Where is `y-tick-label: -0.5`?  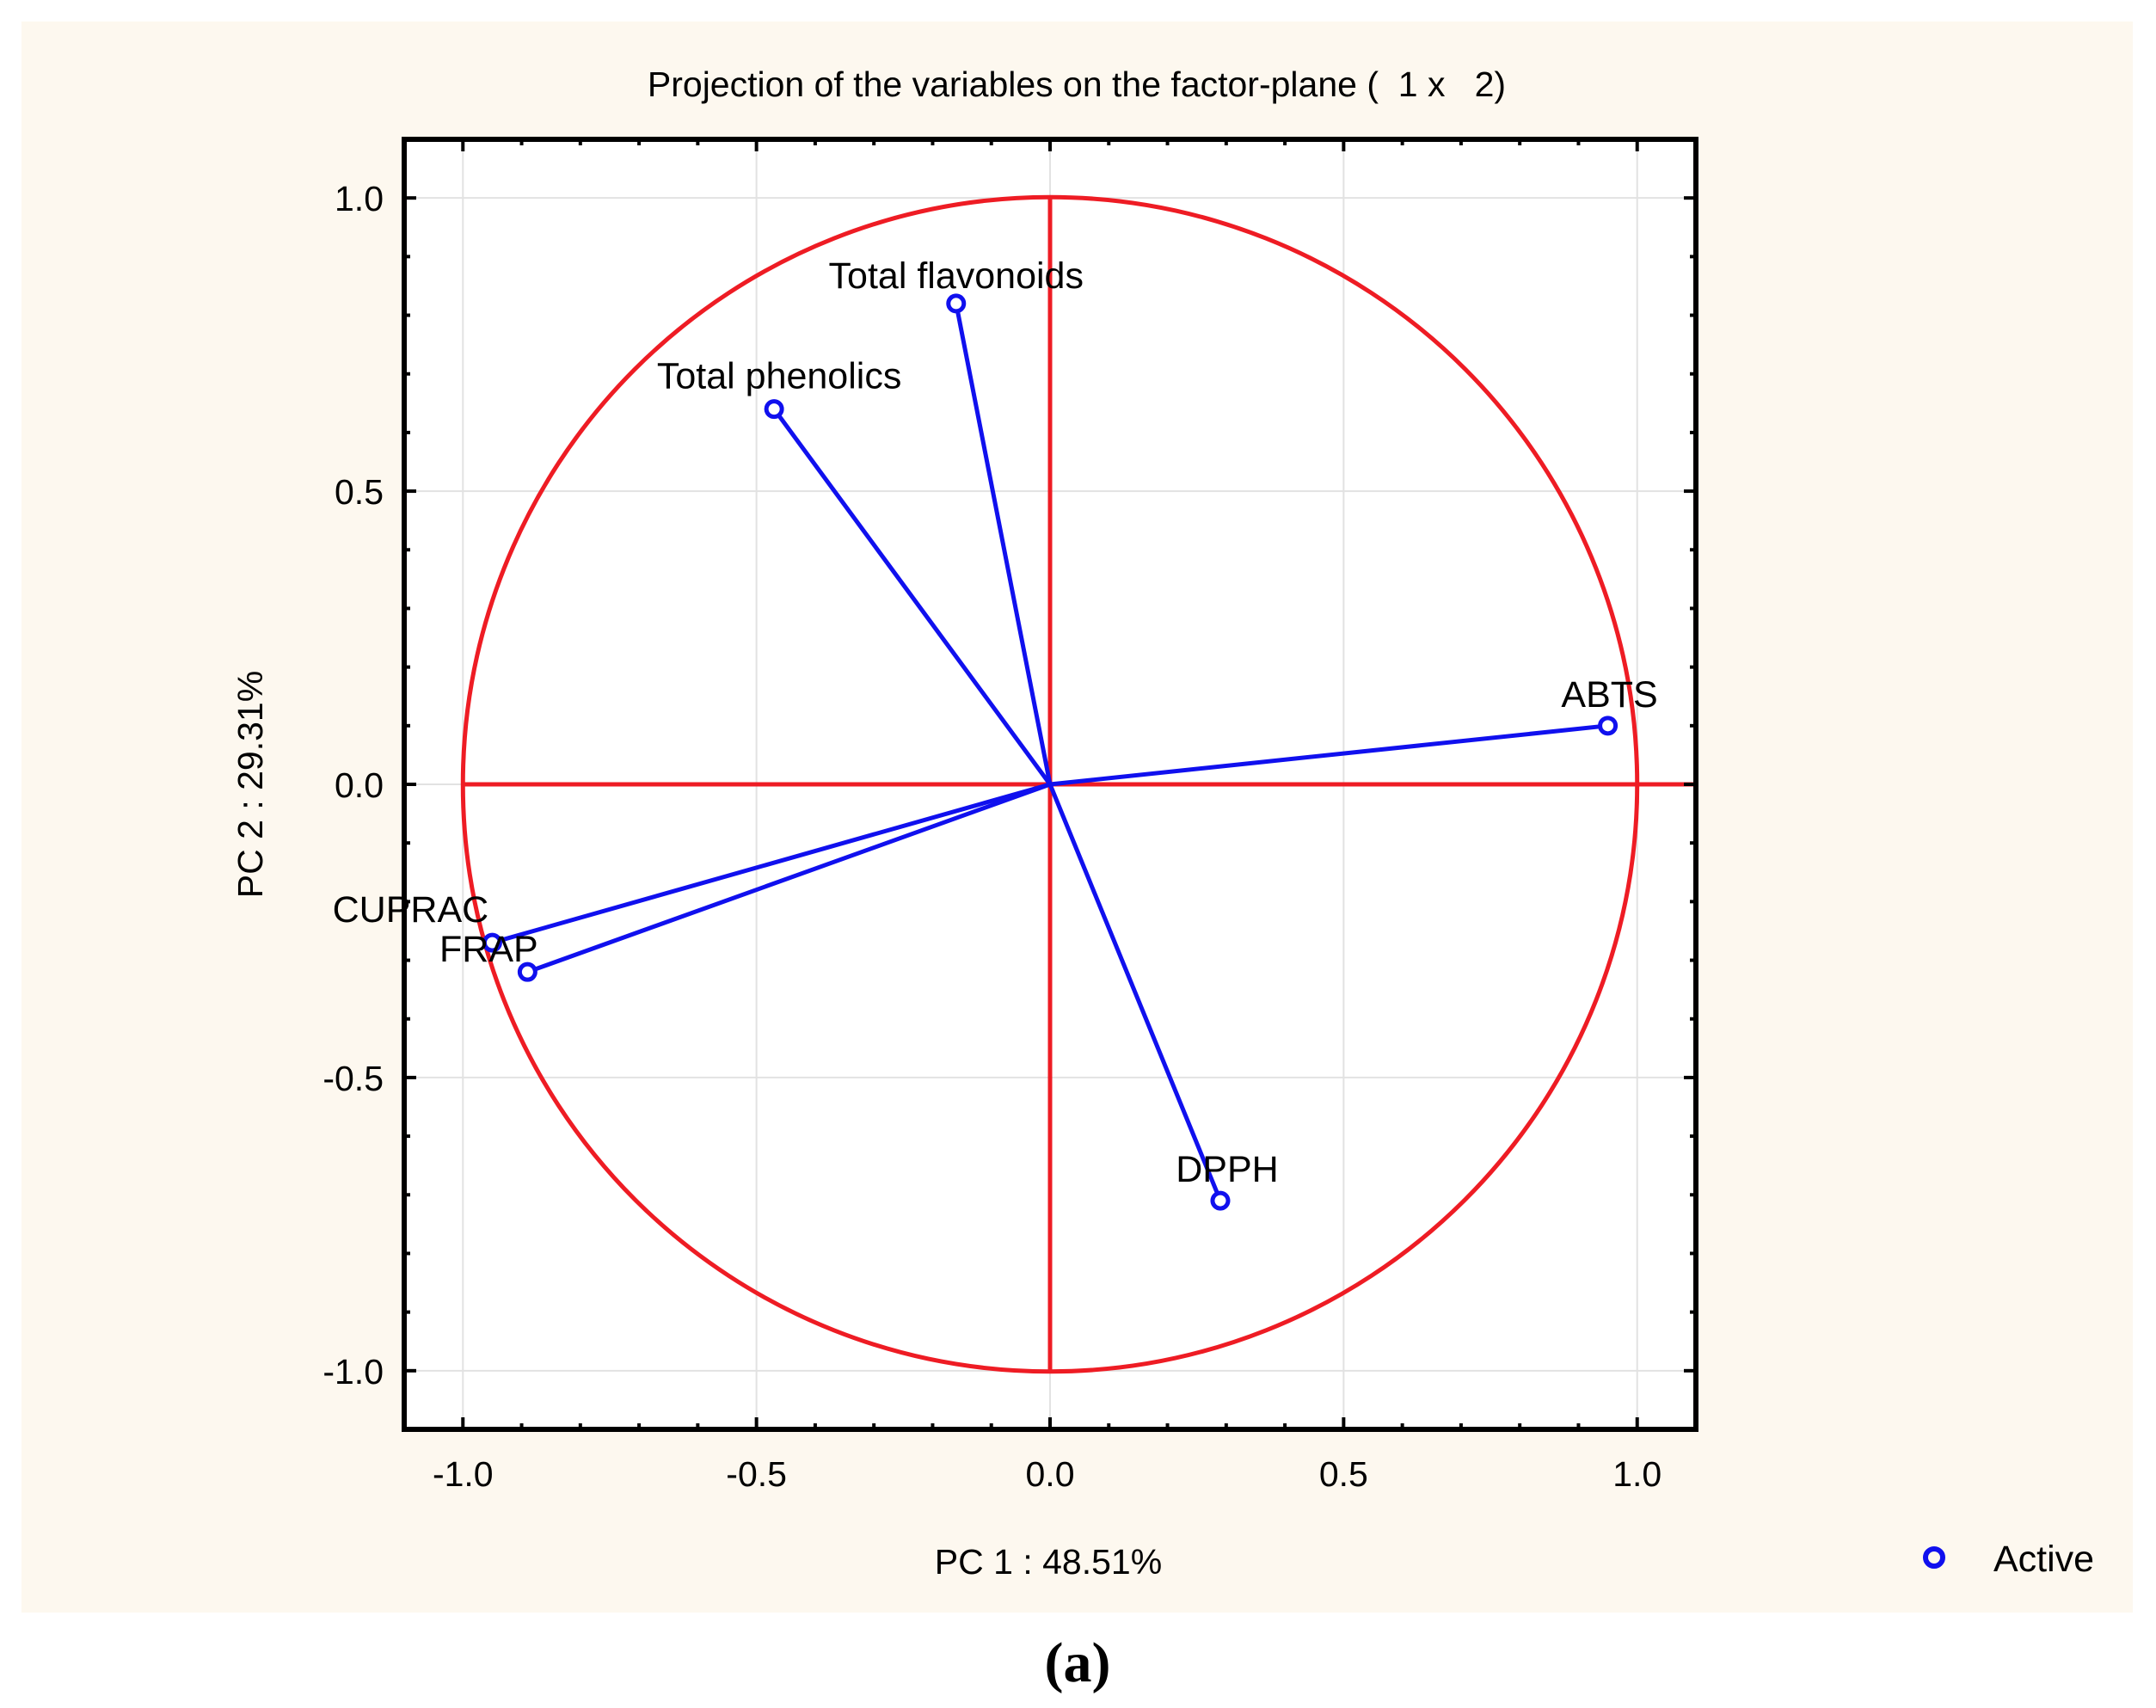 y-tick-label: -0.5 is located at coordinates (353, 1078).